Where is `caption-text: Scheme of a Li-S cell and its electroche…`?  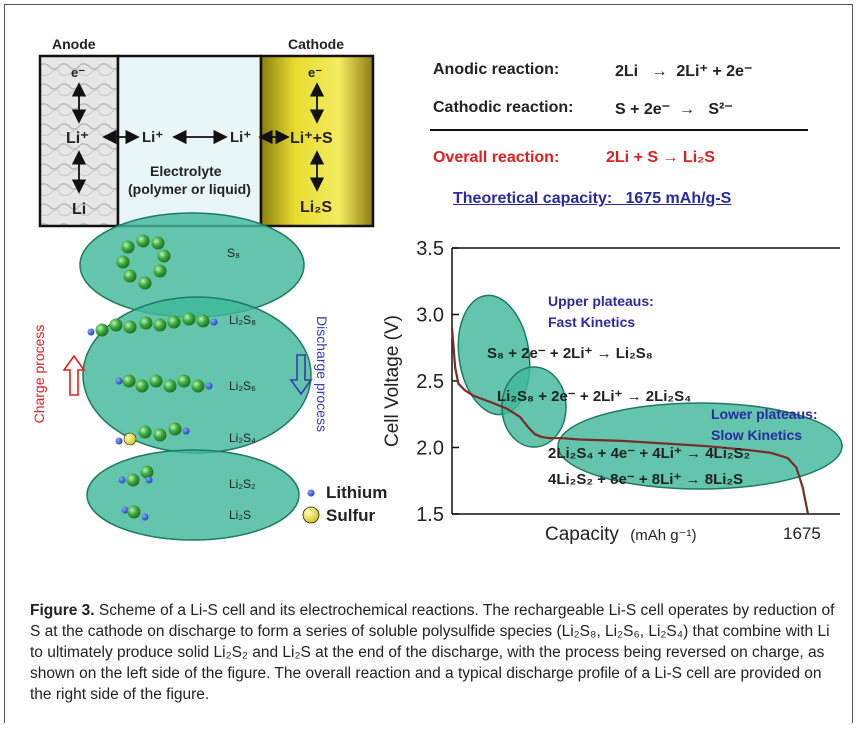
caption-text: Scheme of a Li-S cell and its electroche… is located at coordinates (432, 652).